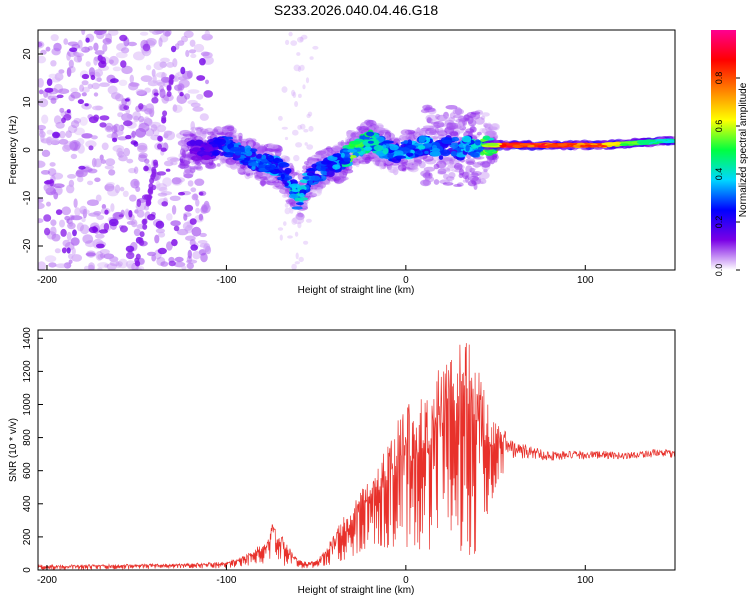 The image size is (750, 605). I want to click on snr-y-tick-label: 0, so click(27, 570).